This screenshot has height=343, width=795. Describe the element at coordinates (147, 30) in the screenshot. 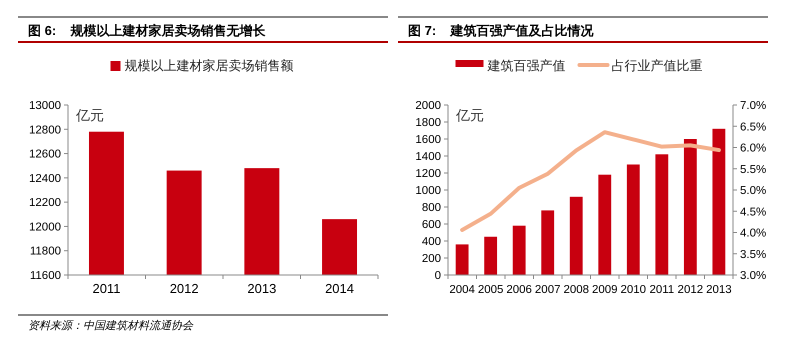

I see `chart-title: 图 6: 规模以上建材家居卖场销售无增长` at that location.